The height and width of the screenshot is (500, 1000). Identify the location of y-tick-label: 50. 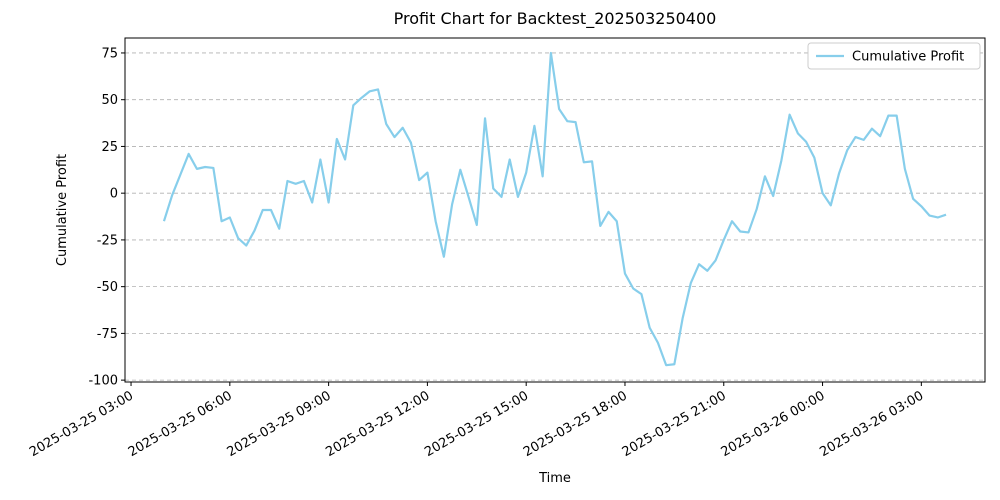
(109, 100).